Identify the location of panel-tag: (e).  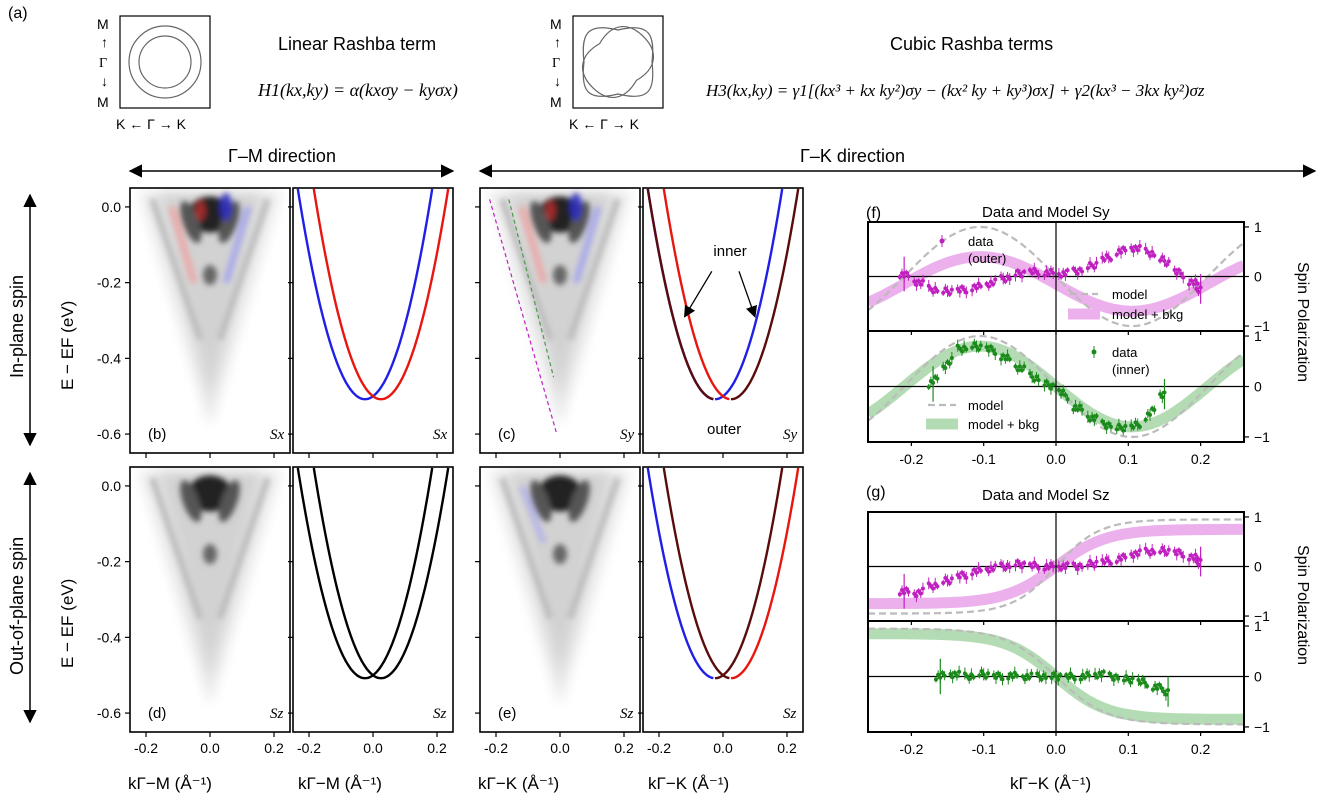
(507, 713).